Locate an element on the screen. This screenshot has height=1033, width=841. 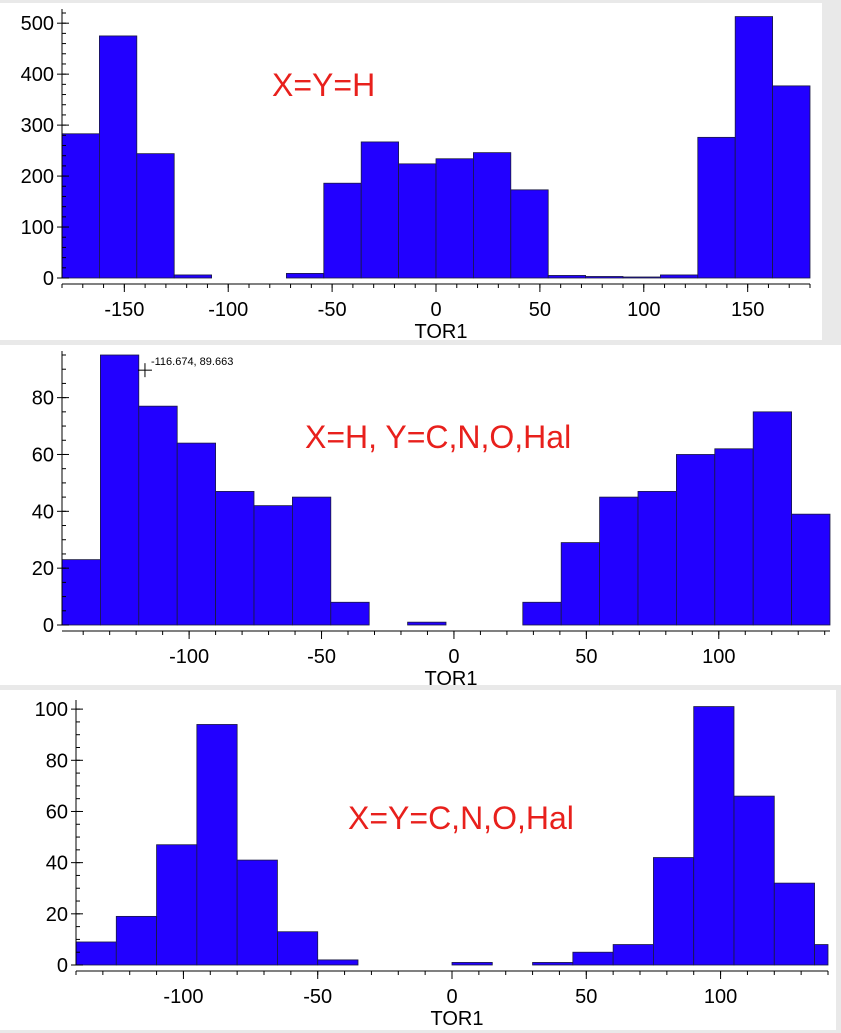
y-tick-label: 500 is located at coordinates (37, 24).